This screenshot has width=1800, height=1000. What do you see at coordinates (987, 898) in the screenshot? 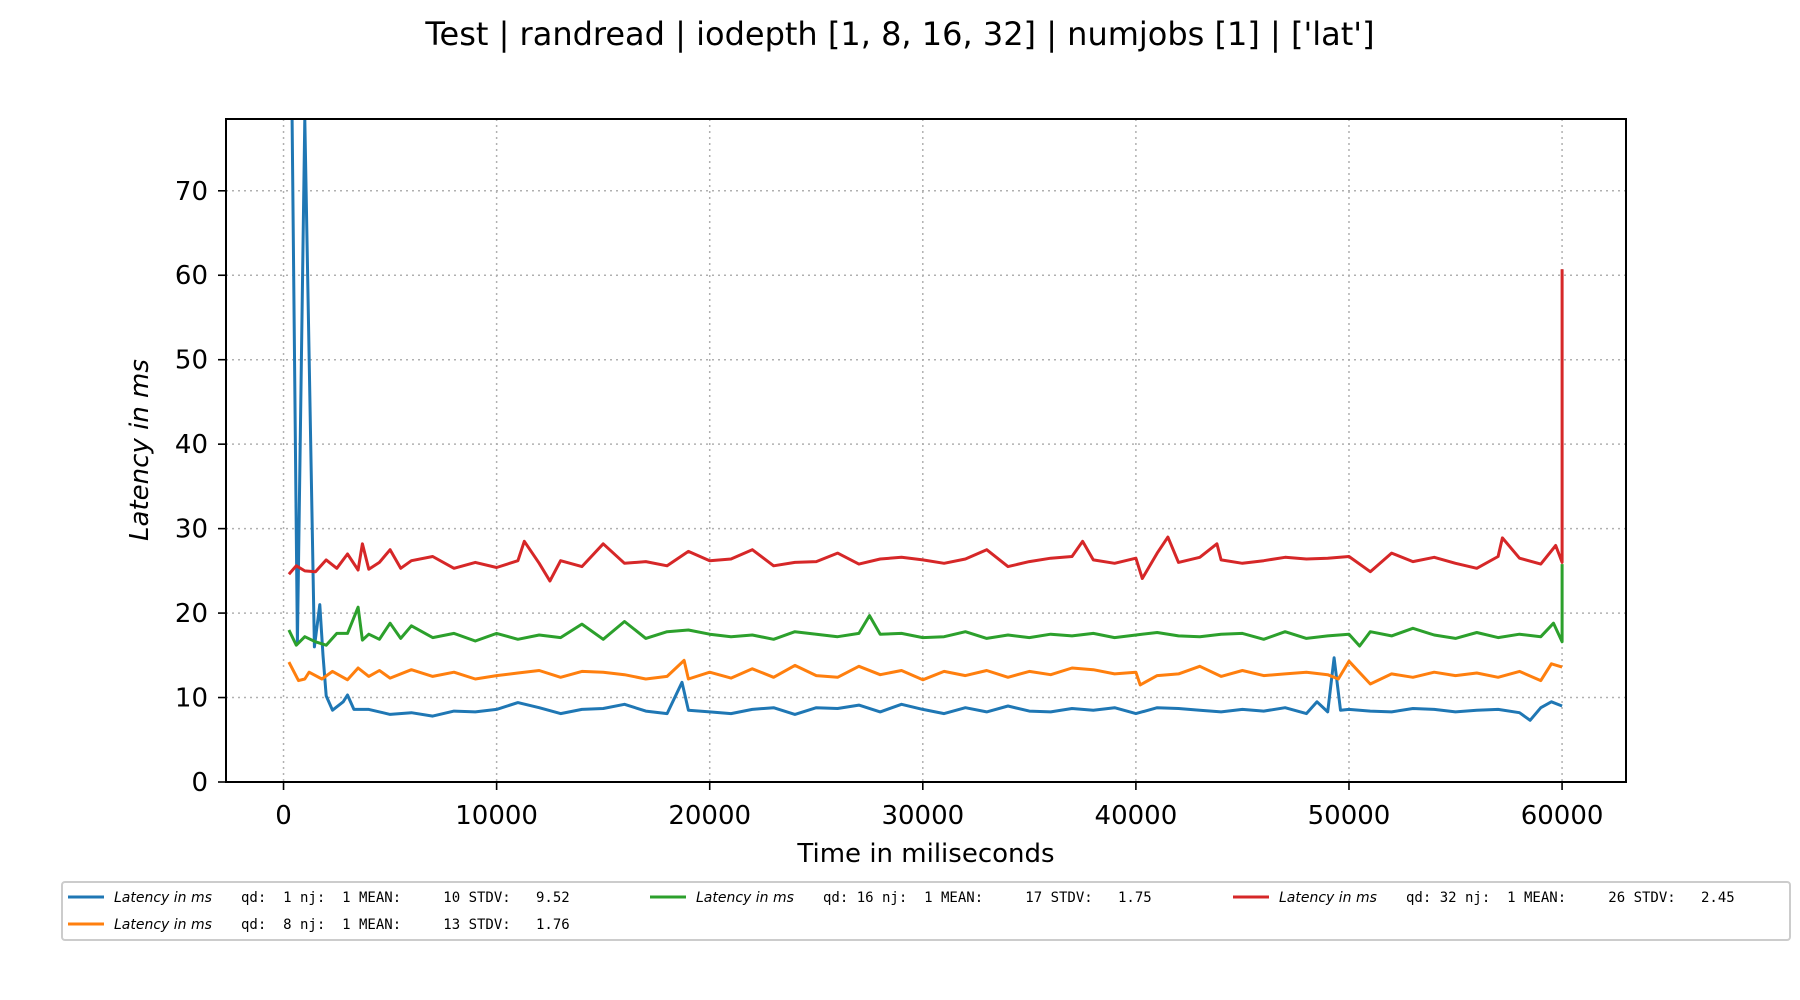
I see `legend-series-stats: qd: 16 nj: 1 MEAN: 17 STDV: 1.75` at bounding box center [987, 898].